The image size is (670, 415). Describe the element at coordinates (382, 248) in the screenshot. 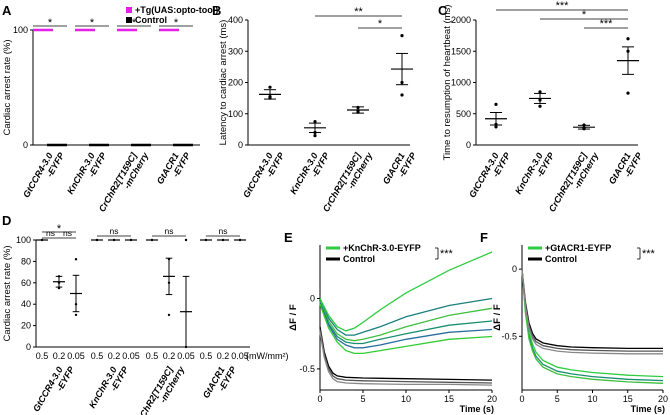

I see `legend-label: +KnChR-3.0-EYFP` at that location.